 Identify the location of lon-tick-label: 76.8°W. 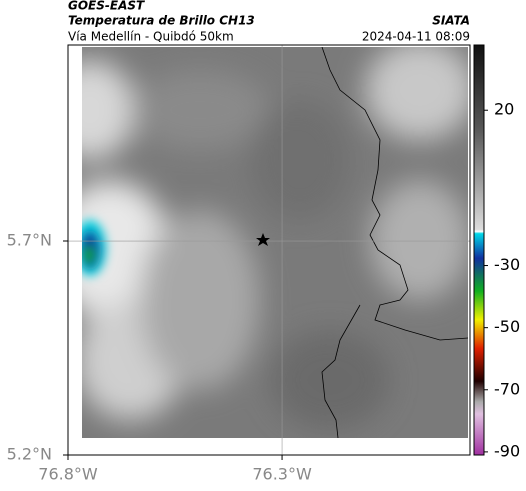
(68, 474).